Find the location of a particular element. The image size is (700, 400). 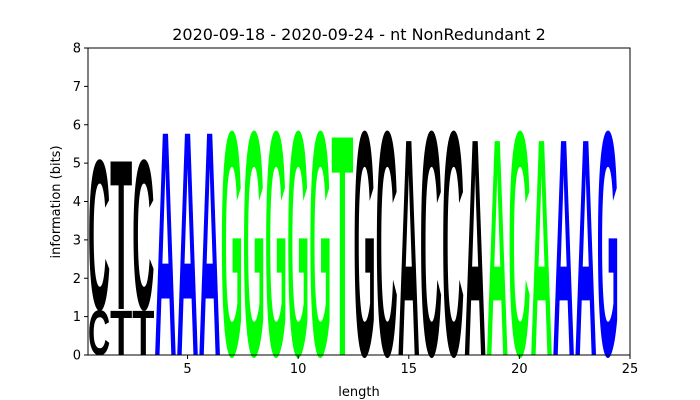

x-tick-label: 20 is located at coordinates (519, 369).